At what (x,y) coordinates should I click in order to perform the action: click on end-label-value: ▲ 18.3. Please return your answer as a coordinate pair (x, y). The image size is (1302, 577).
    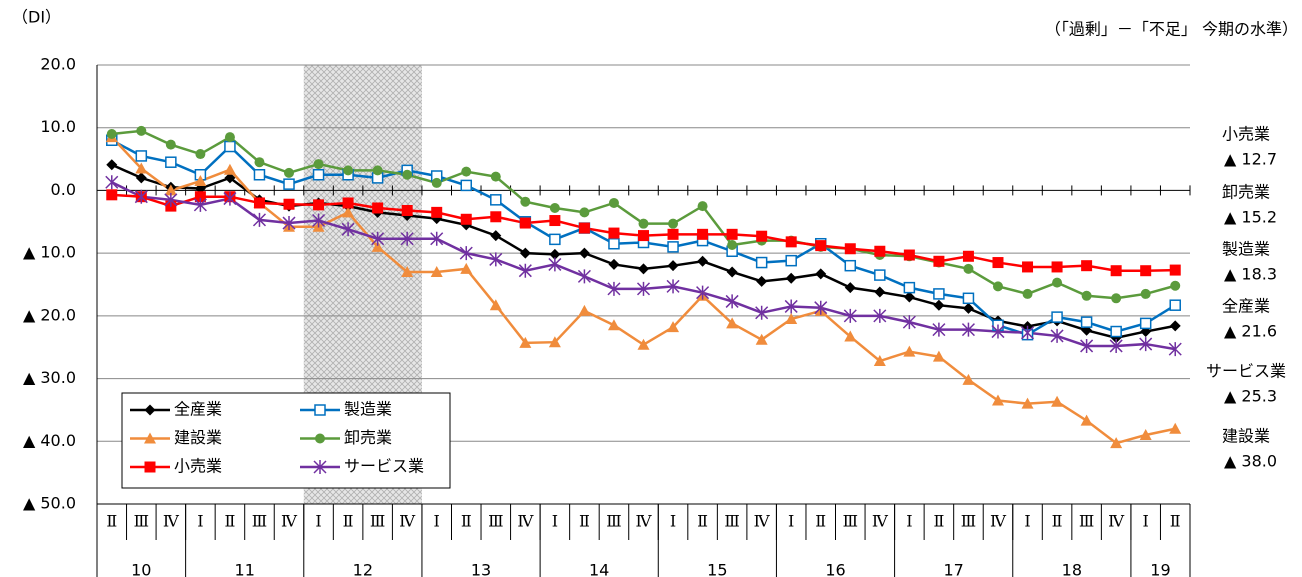
    Looking at the image, I should click on (1250, 274).